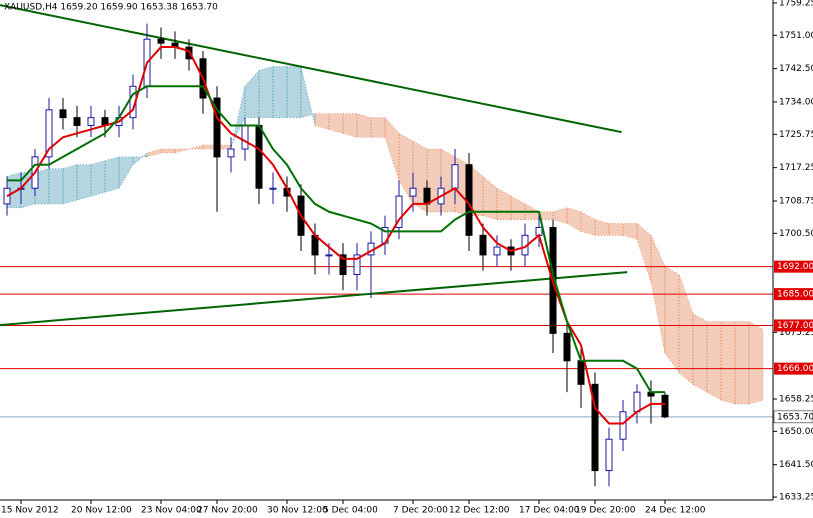 This screenshot has width=813, height=518. Describe the element at coordinates (171, 511) in the screenshot. I see `x-tick-label: 23 Nov 04:00` at that location.